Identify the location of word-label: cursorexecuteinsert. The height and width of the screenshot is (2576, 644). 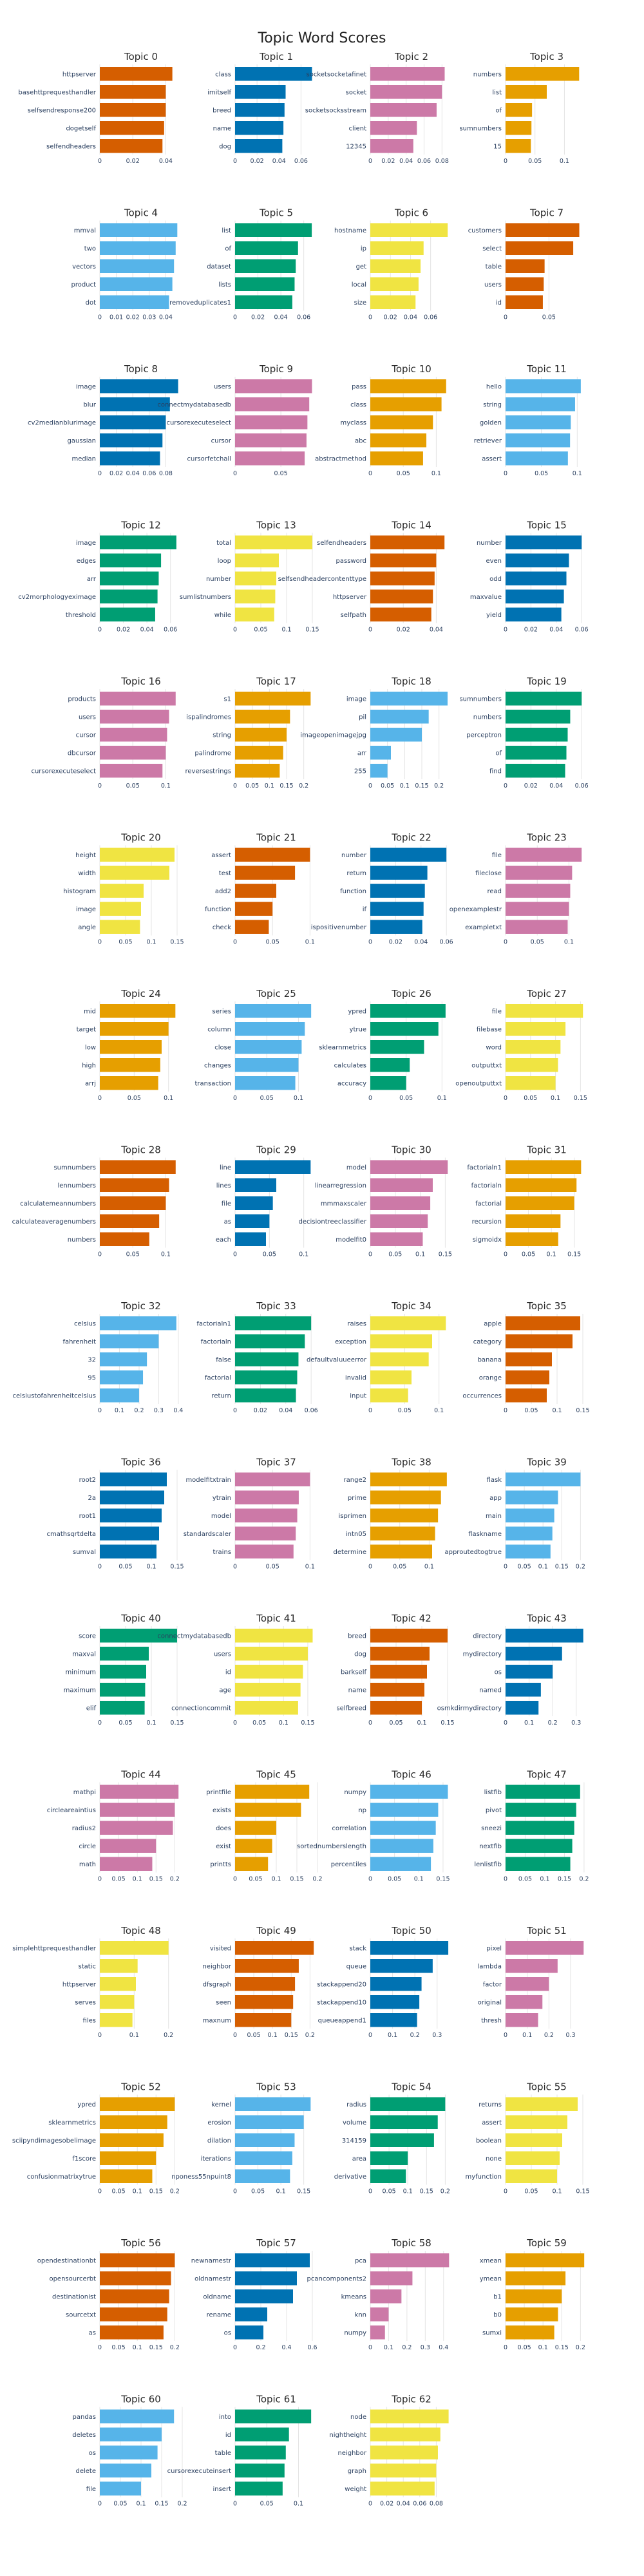
(199, 2471).